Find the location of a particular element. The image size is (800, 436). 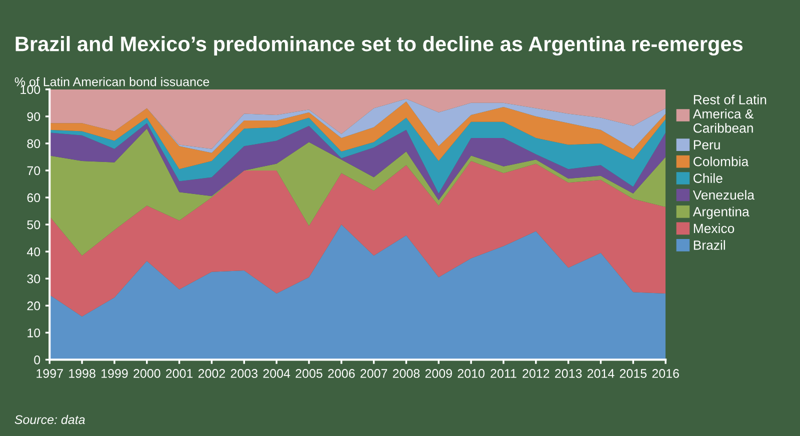

x-tick-label: 2005 is located at coordinates (309, 373).